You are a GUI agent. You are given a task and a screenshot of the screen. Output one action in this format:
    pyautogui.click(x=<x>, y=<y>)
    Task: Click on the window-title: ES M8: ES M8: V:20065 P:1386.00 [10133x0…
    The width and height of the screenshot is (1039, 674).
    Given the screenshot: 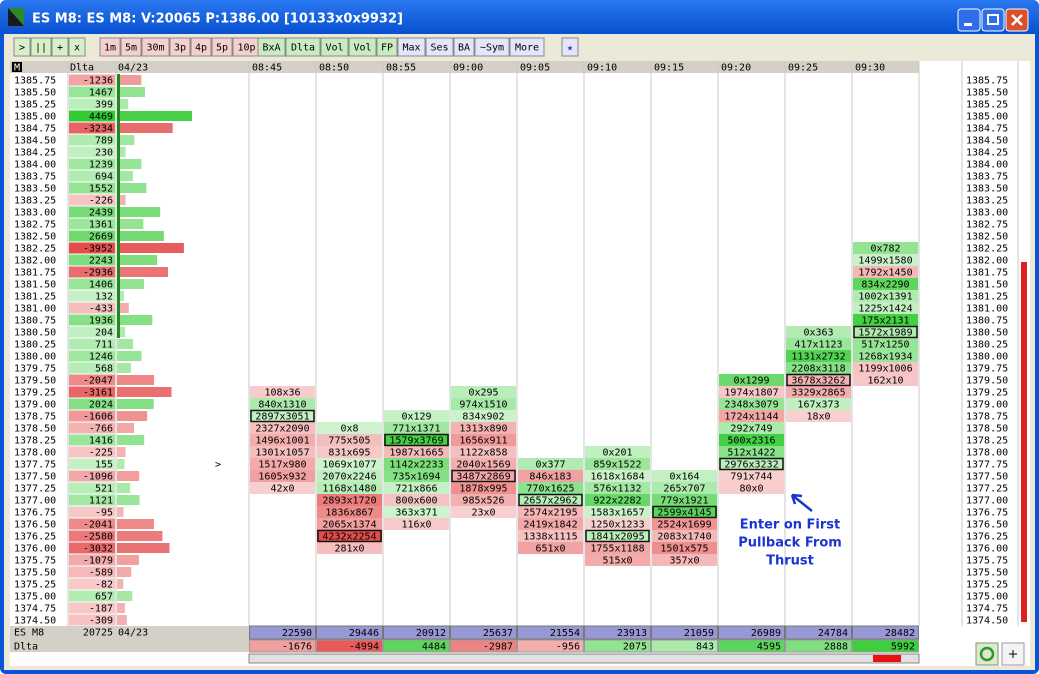 What is the action you would take?
    pyautogui.click(x=217, y=19)
    